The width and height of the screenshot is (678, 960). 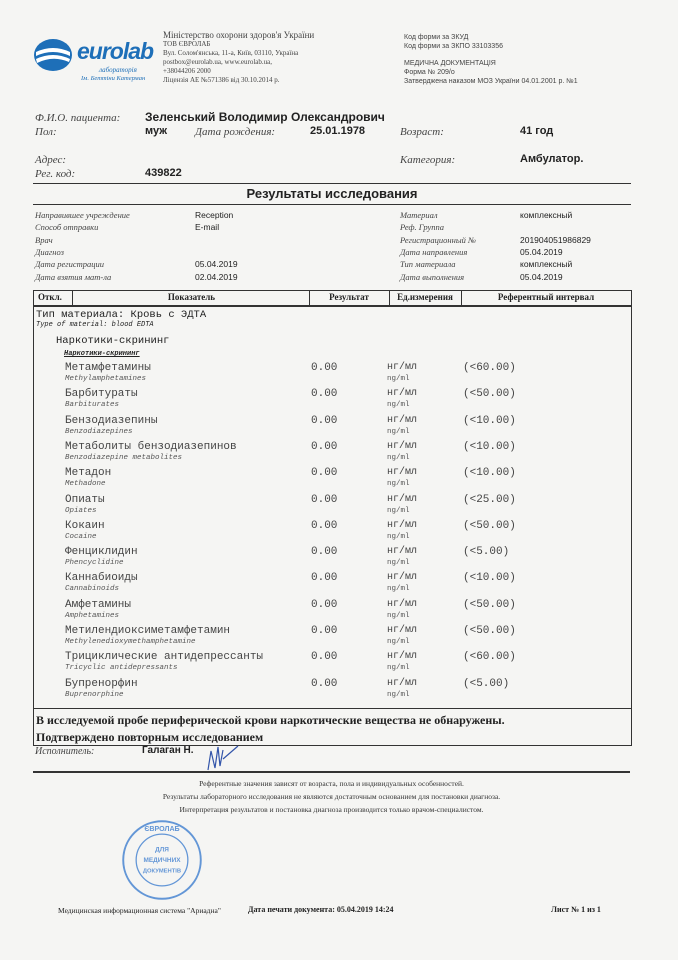 What do you see at coordinates (101, 394) in the screenshot?
I see `test-name: Барбитураты` at bounding box center [101, 394].